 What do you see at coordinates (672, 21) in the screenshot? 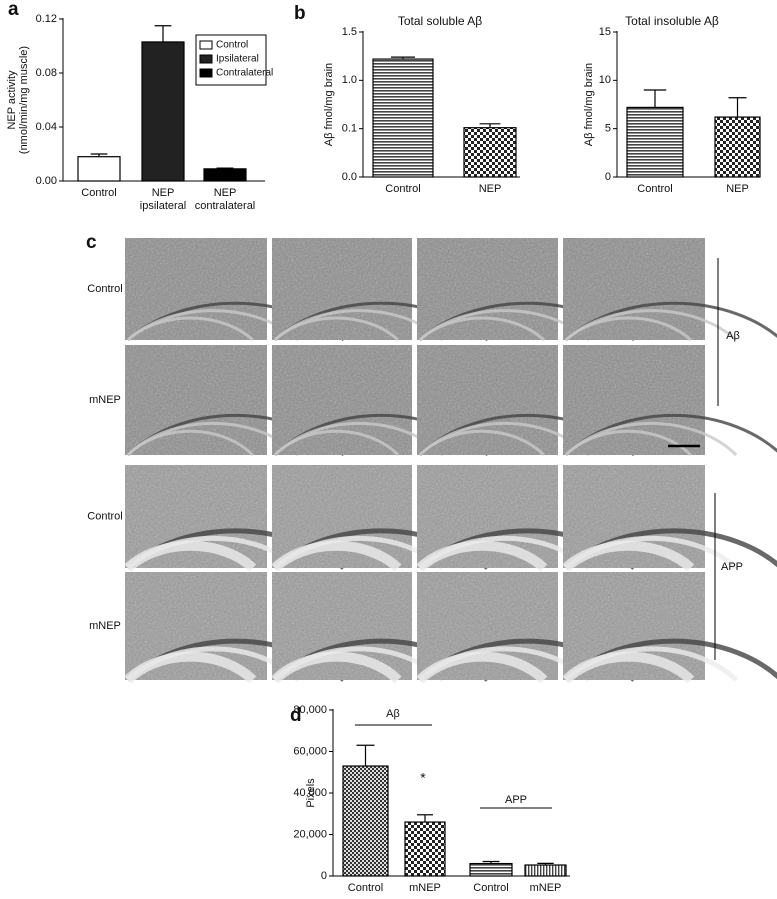
I see `chart-title: Total insoluble Aβ` at bounding box center [672, 21].